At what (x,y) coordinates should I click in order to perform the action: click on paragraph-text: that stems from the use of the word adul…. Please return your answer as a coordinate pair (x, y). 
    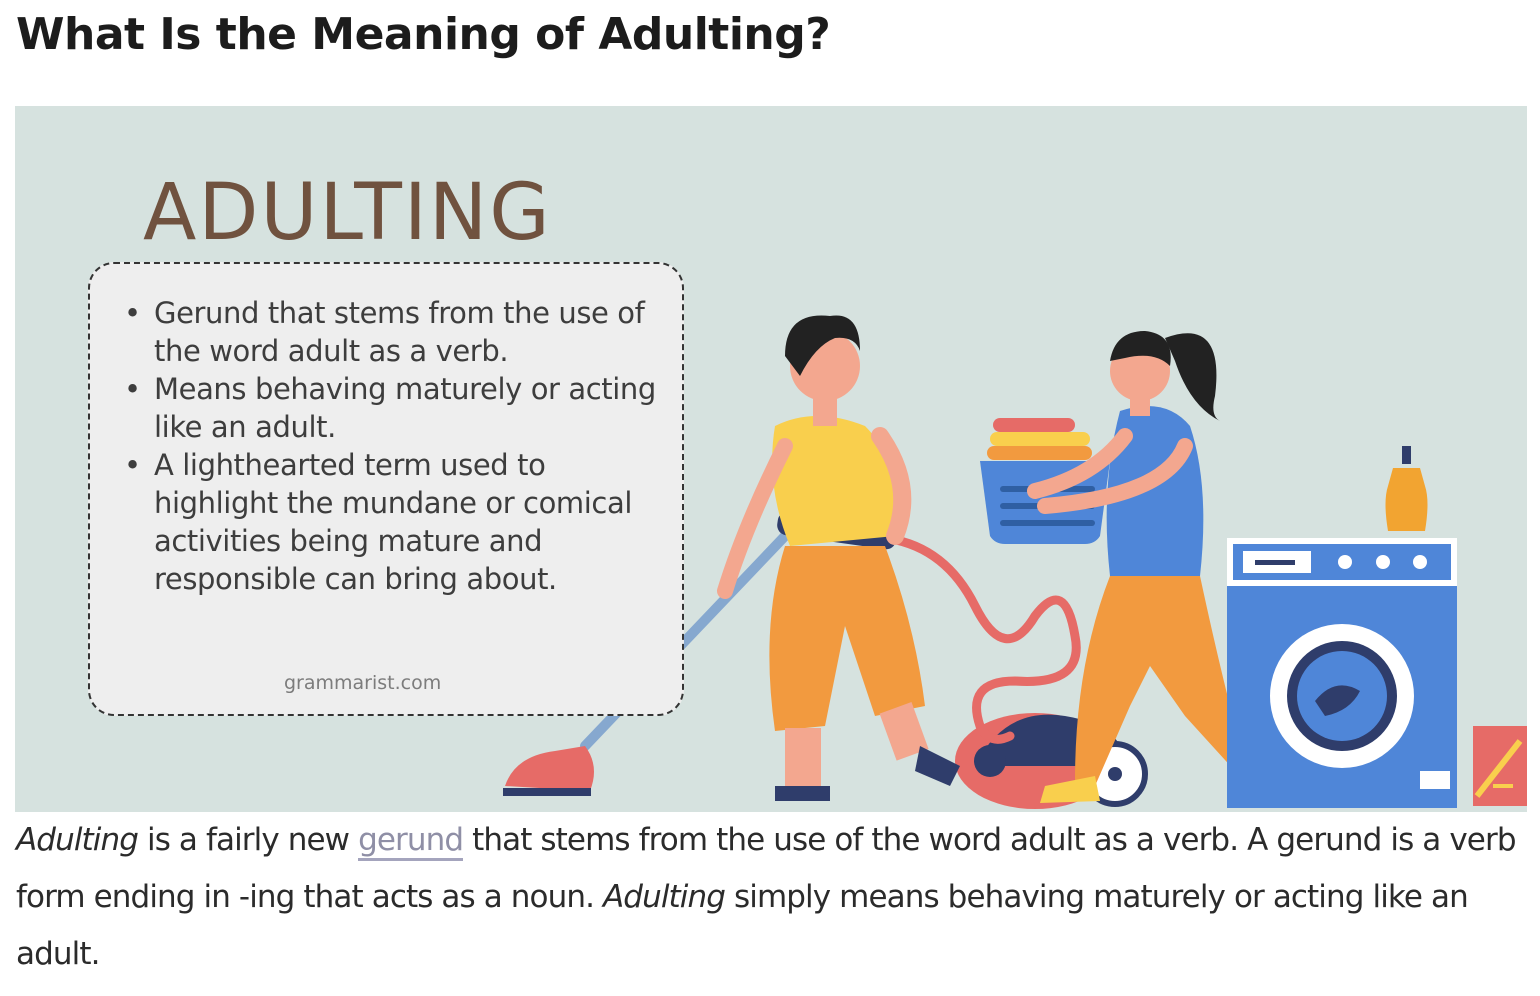
    Looking at the image, I should click on (766, 868).